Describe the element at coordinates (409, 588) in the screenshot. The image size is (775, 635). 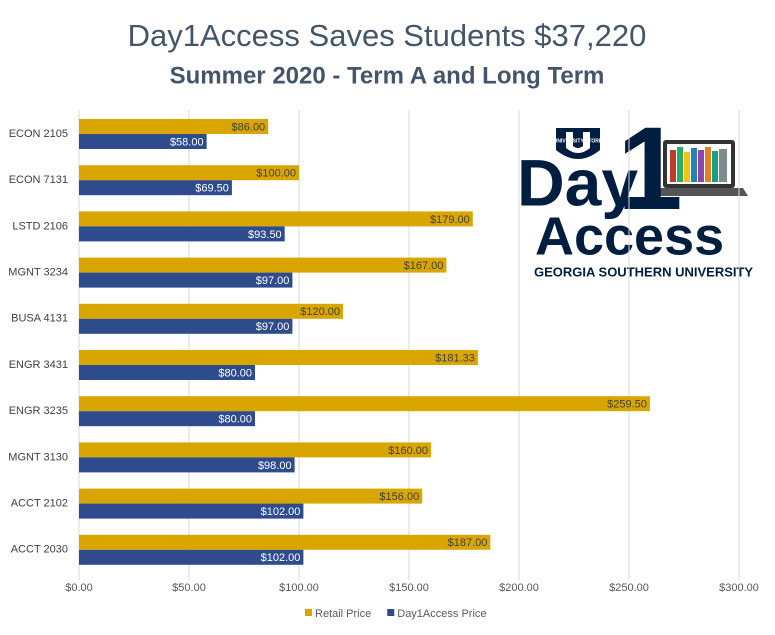
I see `x-tick-label: $150.00` at that location.